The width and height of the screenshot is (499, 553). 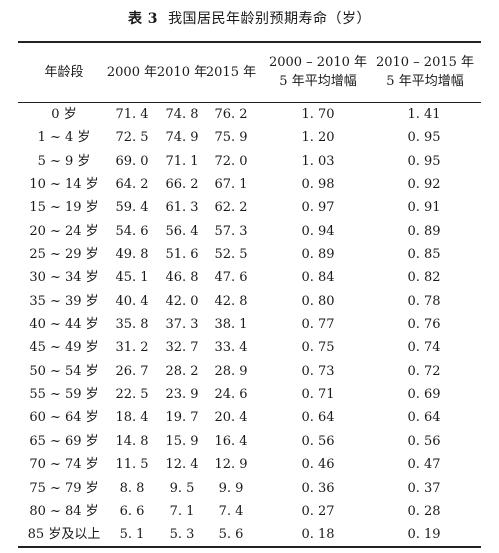 What do you see at coordinates (64, 348) in the screenshot?
I see `cell-age-group: 45 ~ 49 岁` at bounding box center [64, 348].